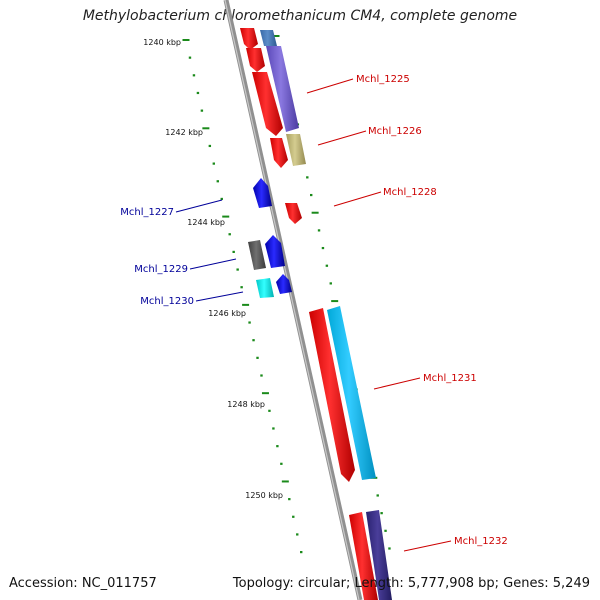  I want to click on gene-label-mchl-1232: Mchl_1232, so click(481, 541).